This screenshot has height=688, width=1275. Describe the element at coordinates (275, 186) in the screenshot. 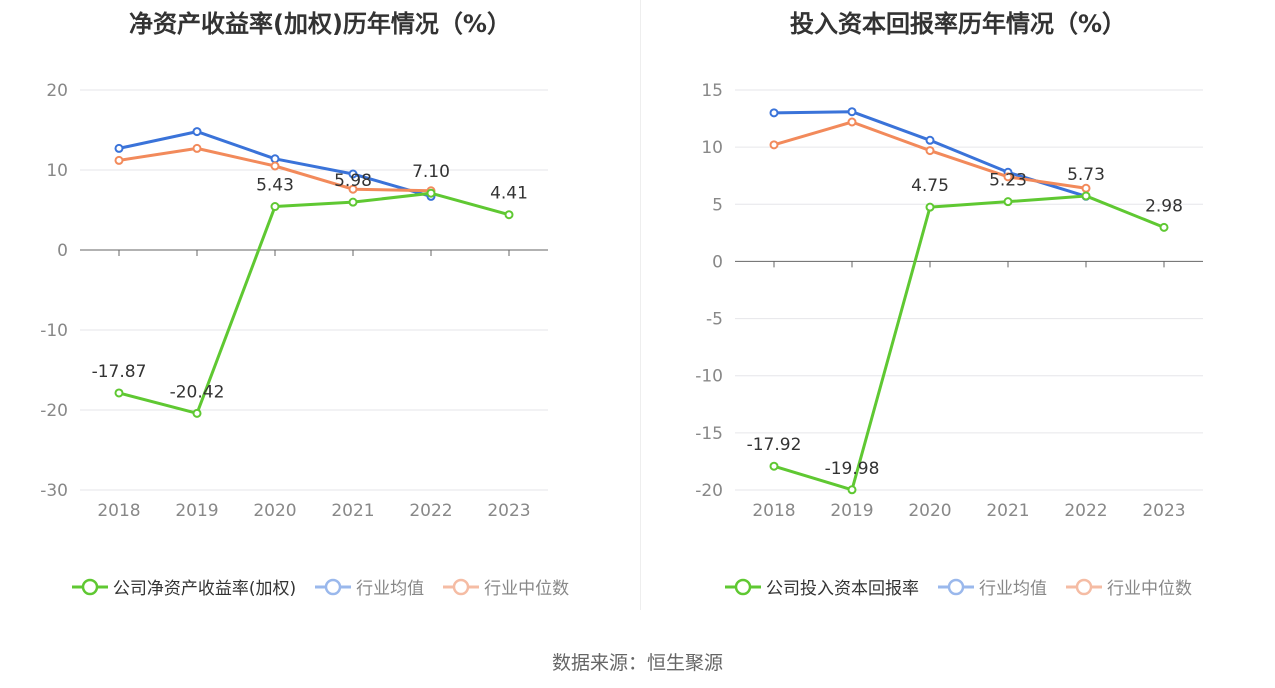

I see `data-label: 5.43` at that location.